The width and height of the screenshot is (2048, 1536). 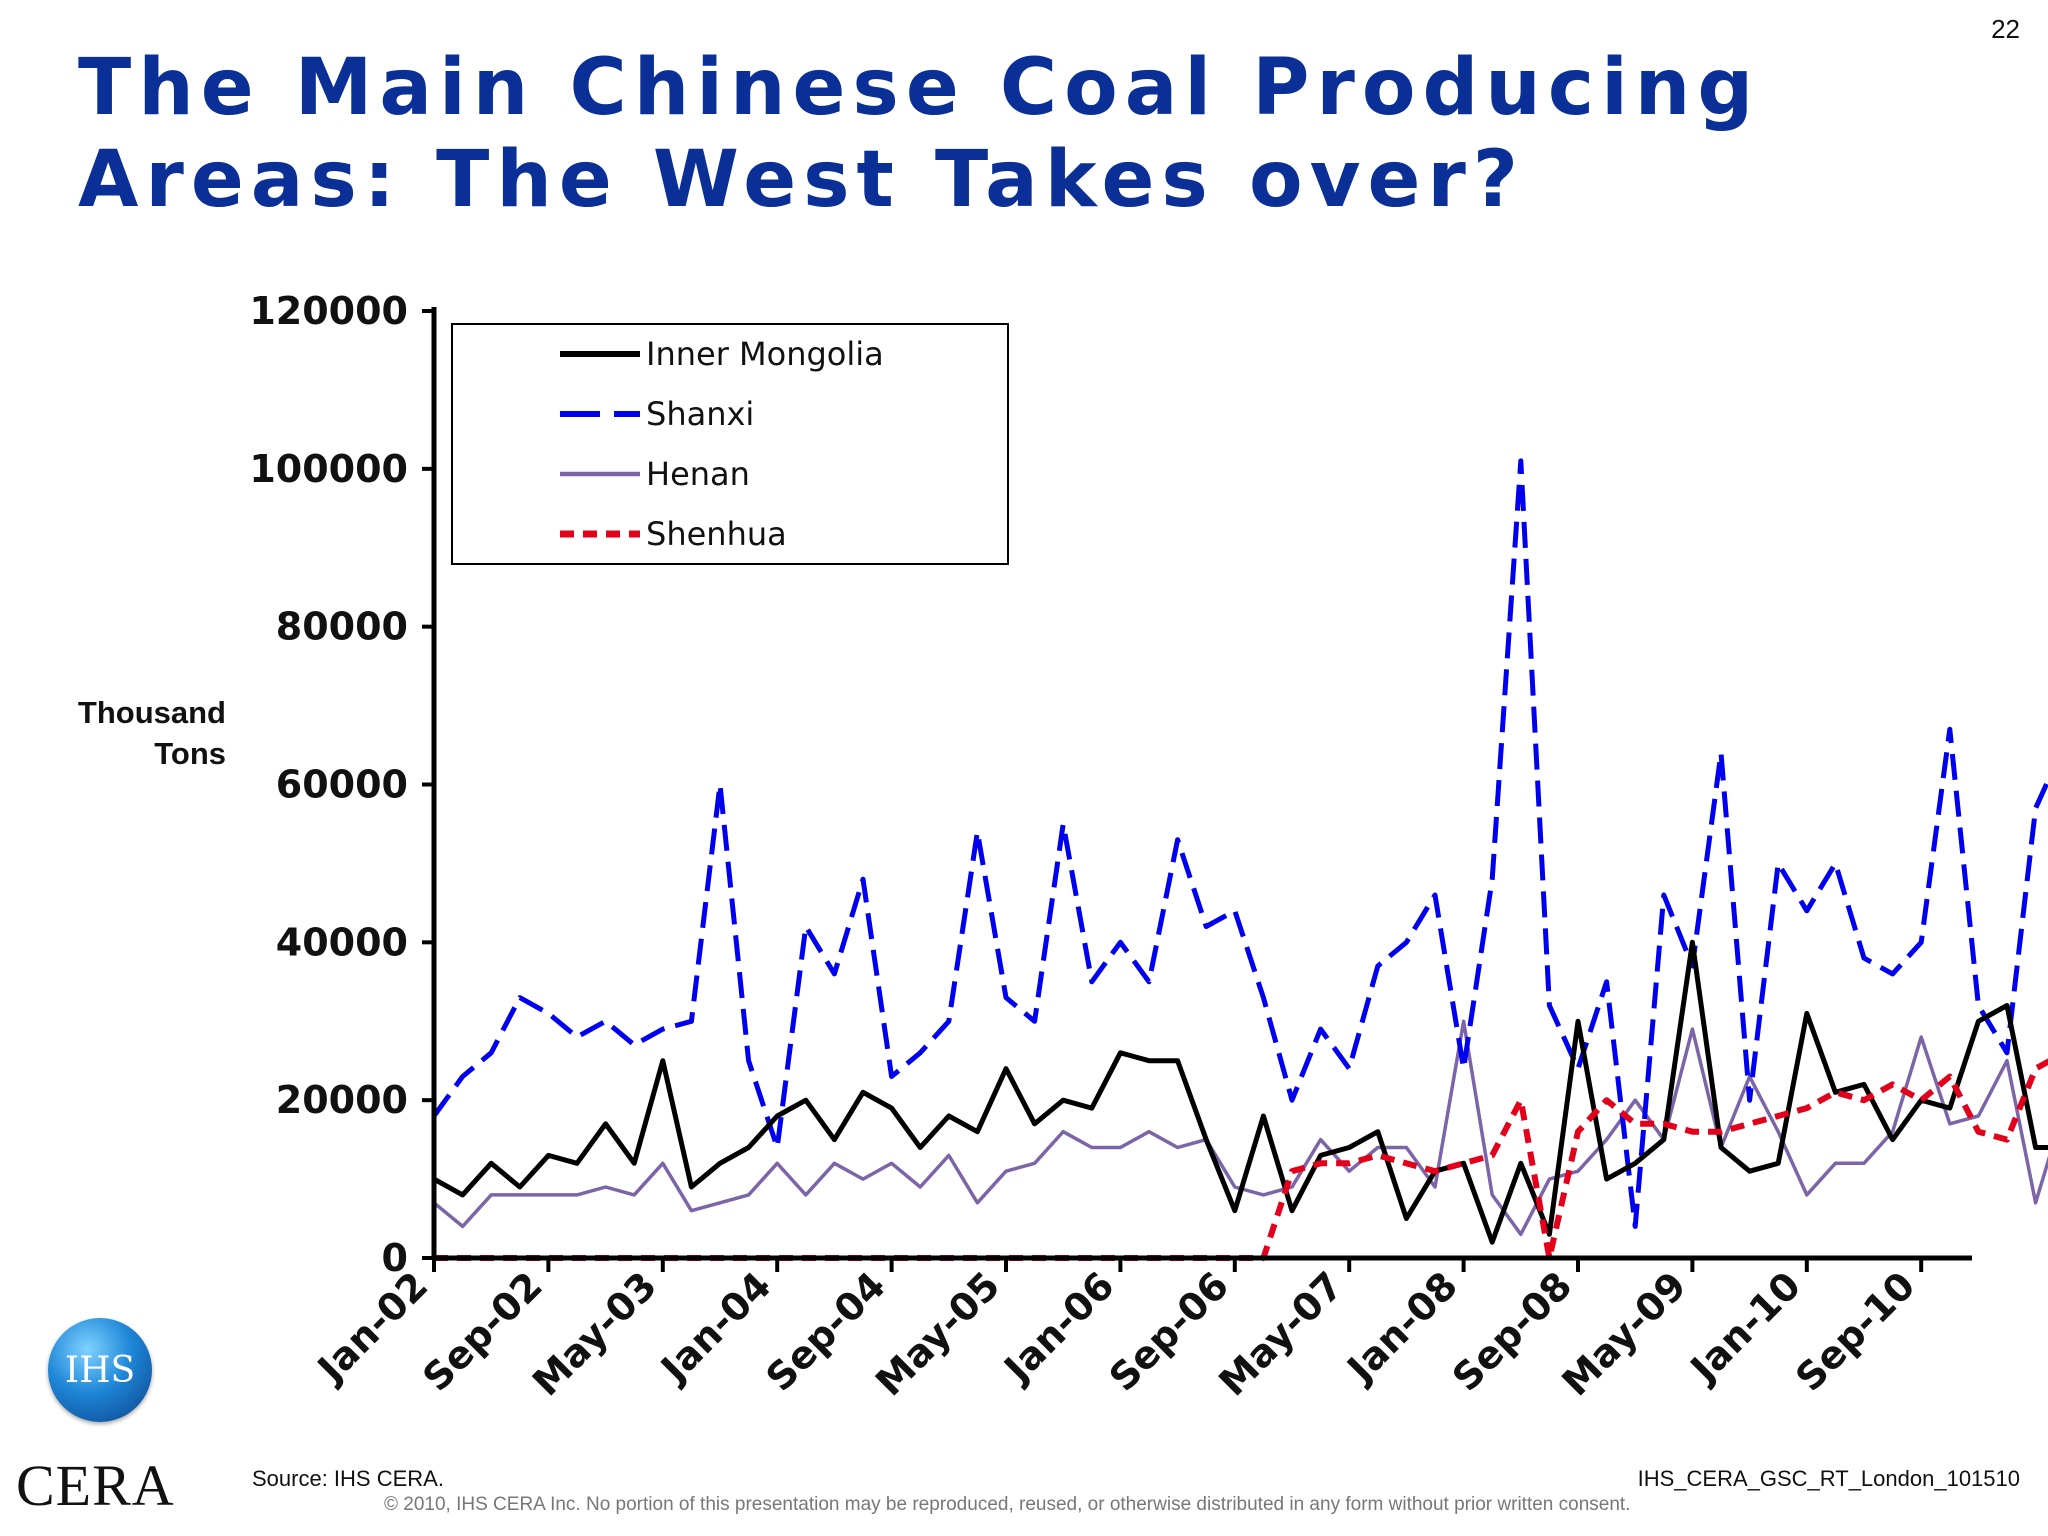 What do you see at coordinates (937, 1333) in the screenshot?
I see `x-tick-label: May-05` at bounding box center [937, 1333].